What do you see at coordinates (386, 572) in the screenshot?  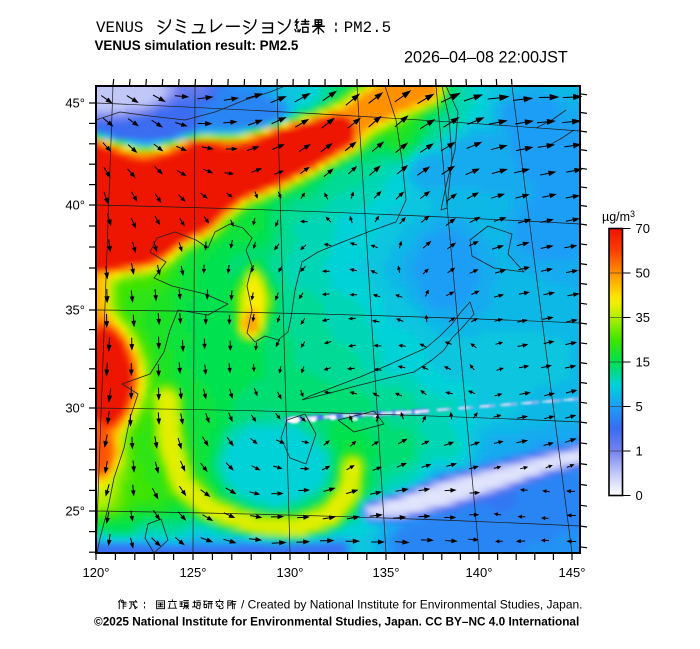 I see `svg-text: 135°` at bounding box center [386, 572].